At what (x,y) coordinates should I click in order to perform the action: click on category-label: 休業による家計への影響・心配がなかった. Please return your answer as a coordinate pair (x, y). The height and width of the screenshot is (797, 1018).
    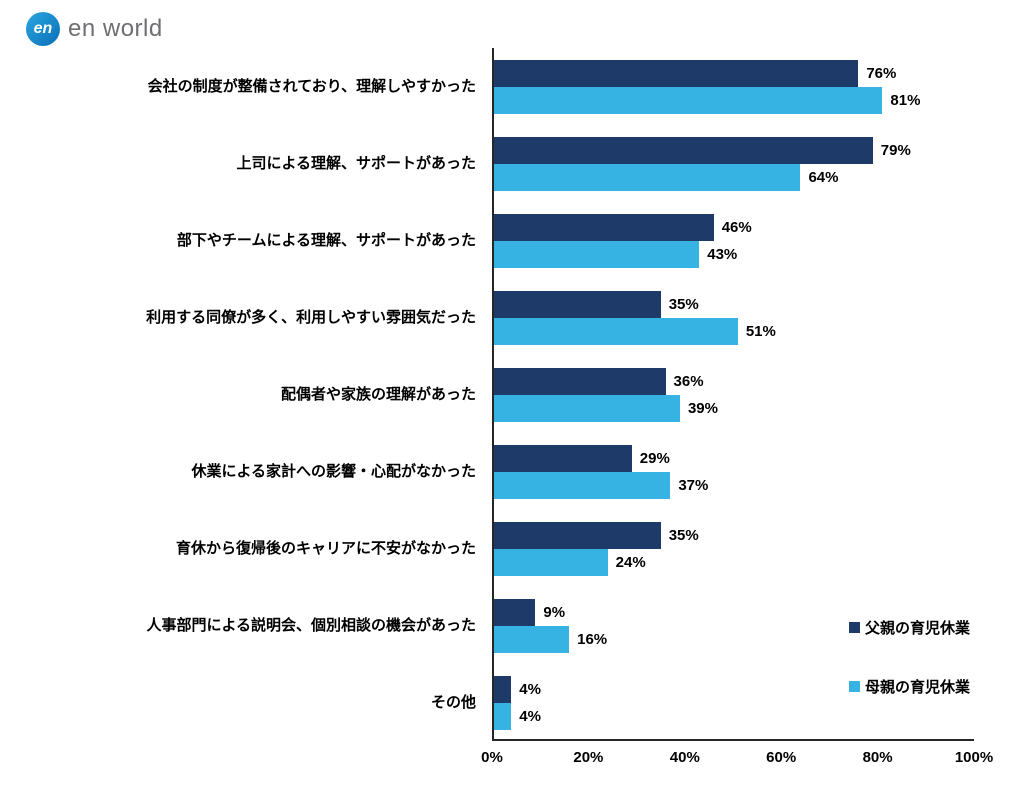
    Looking at the image, I should click on (333, 471).